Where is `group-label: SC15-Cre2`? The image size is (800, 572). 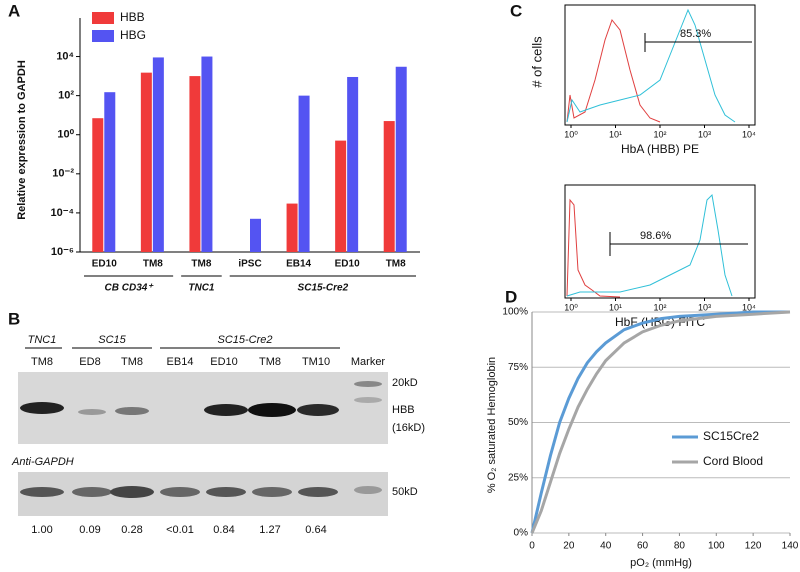
group-label: SC15-Cre2 is located at coordinates (323, 288).